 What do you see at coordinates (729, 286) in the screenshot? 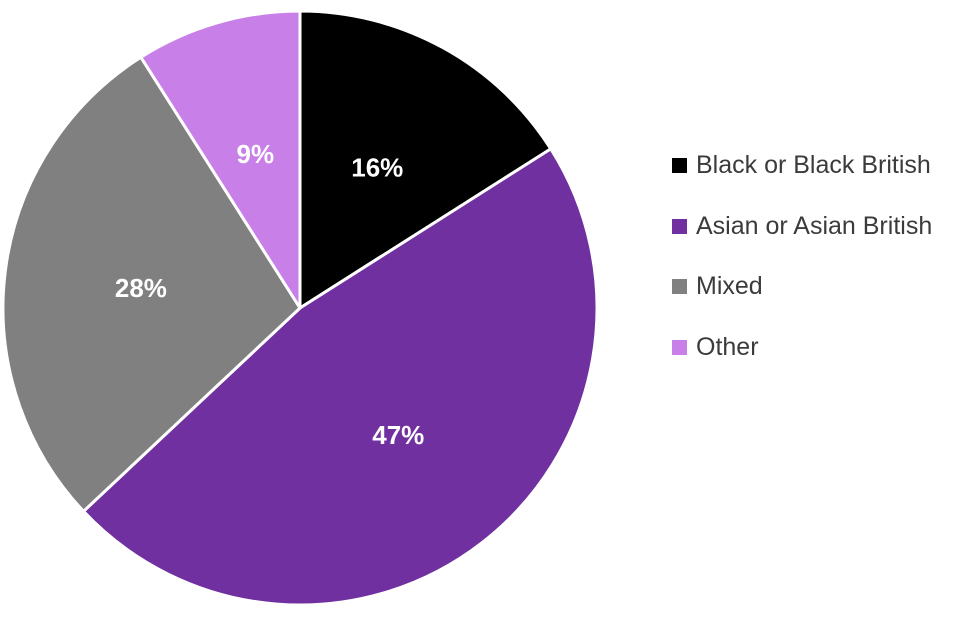
I see `legend-label: Mixed` at bounding box center [729, 286].